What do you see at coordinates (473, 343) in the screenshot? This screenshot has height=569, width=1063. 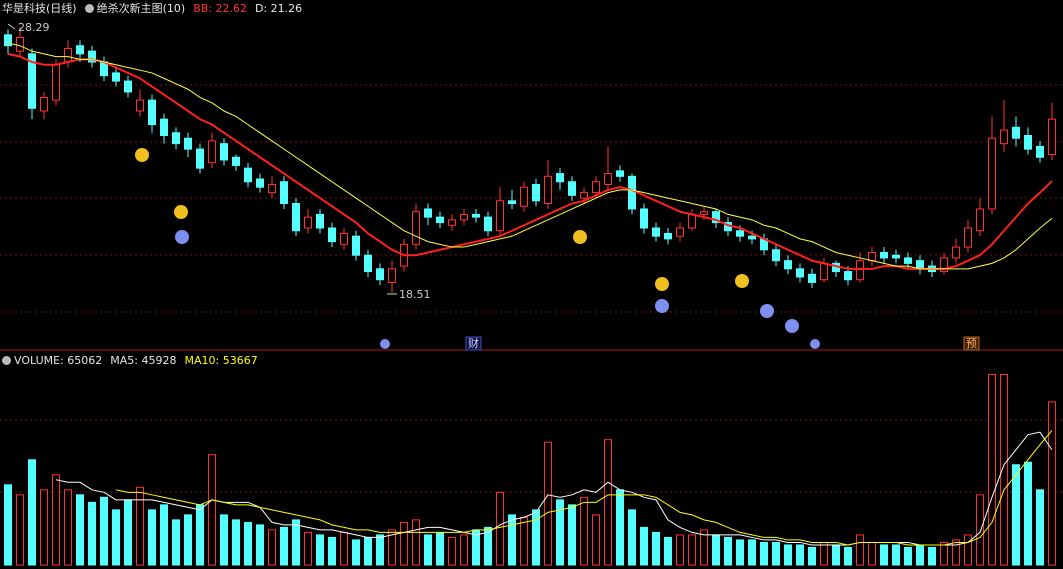 I see `annotation-box` at bounding box center [473, 343].